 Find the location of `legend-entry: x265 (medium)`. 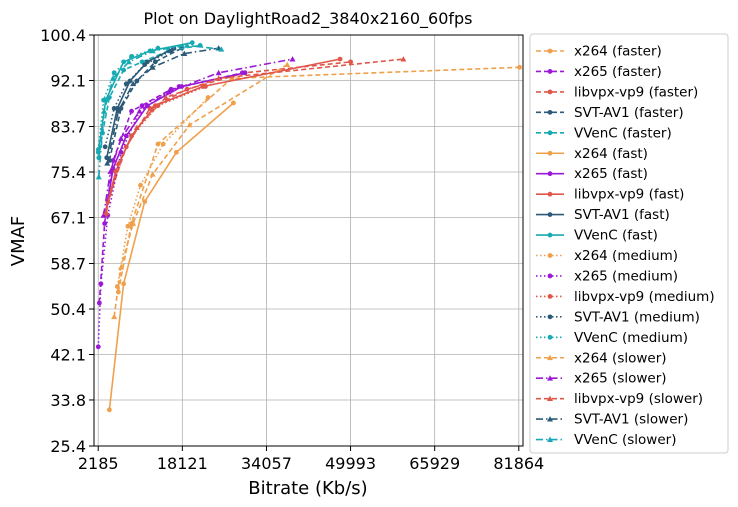

legend-entry: x265 (medium) is located at coordinates (607, 276).